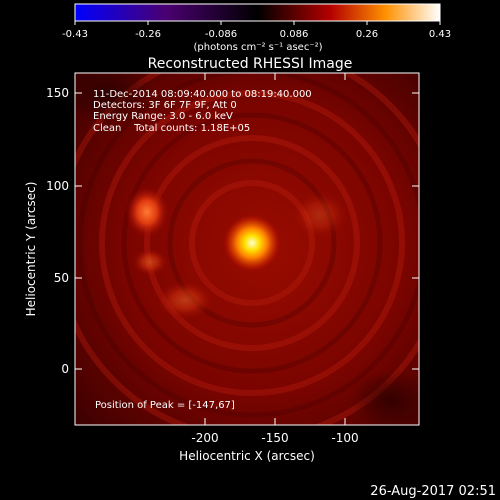 The height and width of the screenshot is (500, 500). I want to click on energy-range: Energy Range: 3.0 - 6.0 keV, so click(163, 116).